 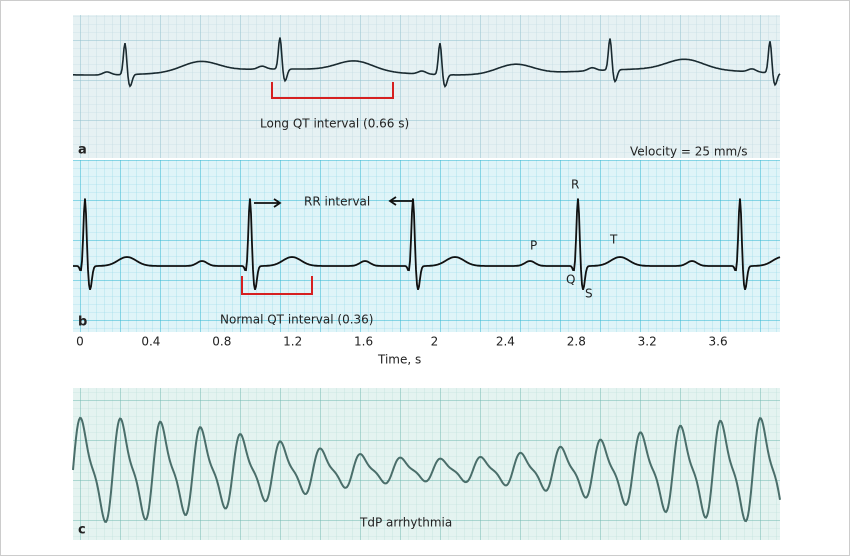 I want to click on x-tick-label: 0.4, so click(x=150, y=342).